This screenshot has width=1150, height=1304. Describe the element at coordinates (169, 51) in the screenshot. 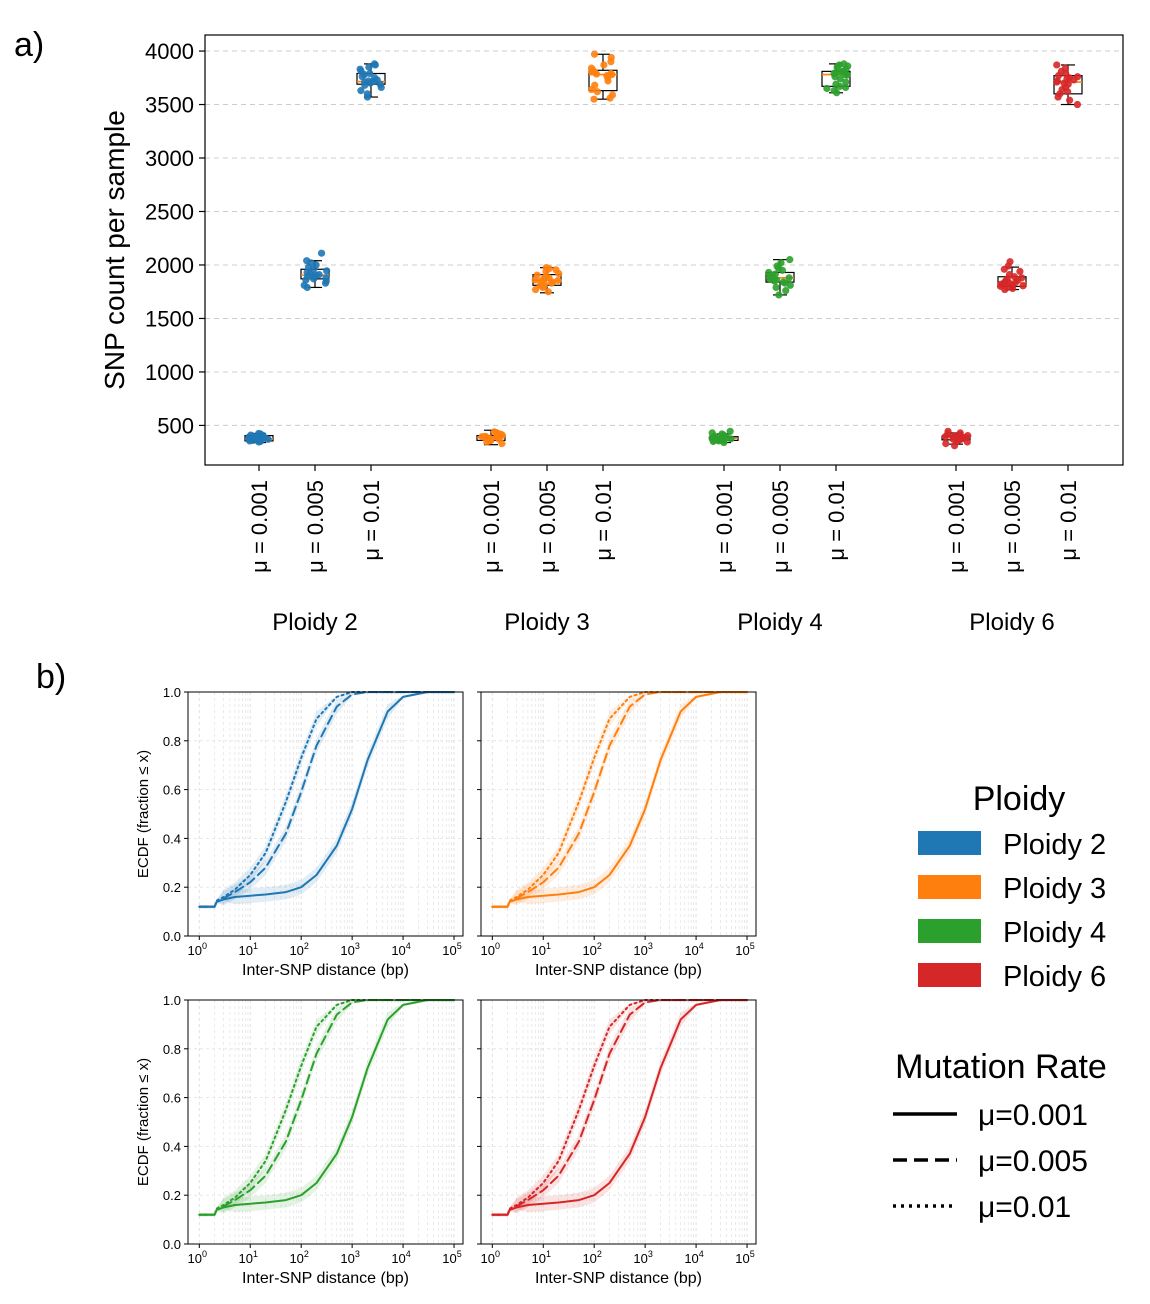

I see `y-tick-label: 4000` at that location.